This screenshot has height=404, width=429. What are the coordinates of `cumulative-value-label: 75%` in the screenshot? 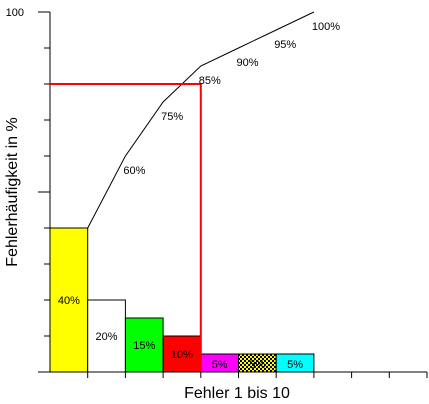 It's located at (172, 117).